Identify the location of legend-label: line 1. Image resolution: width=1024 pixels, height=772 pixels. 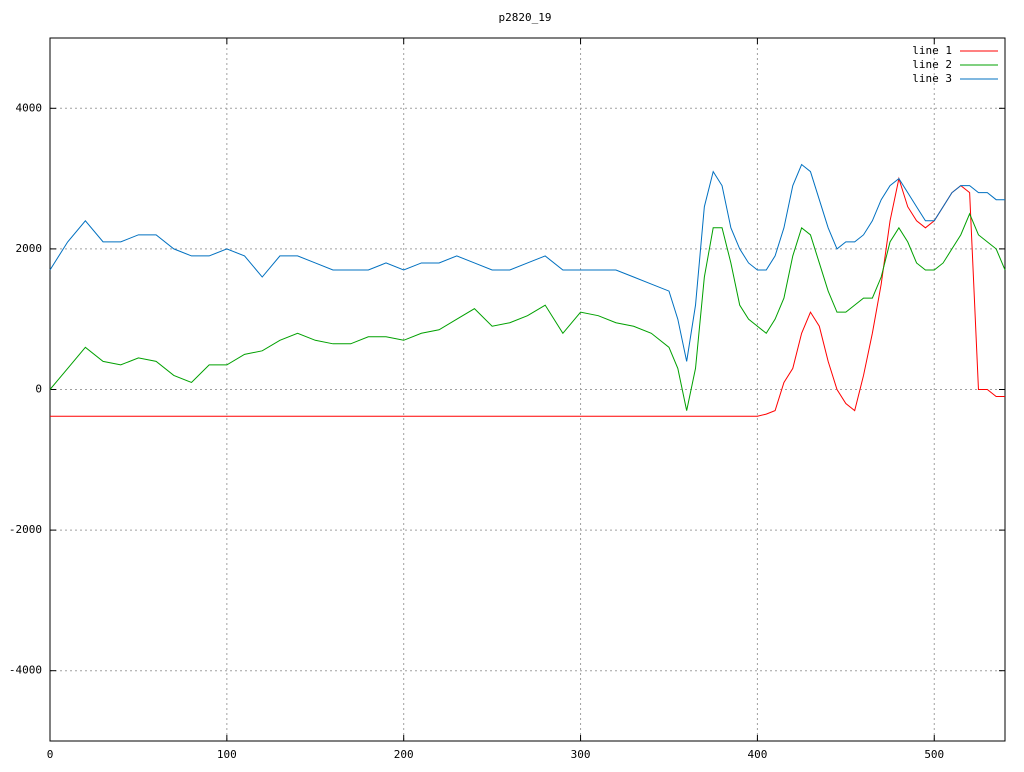
(932, 50).